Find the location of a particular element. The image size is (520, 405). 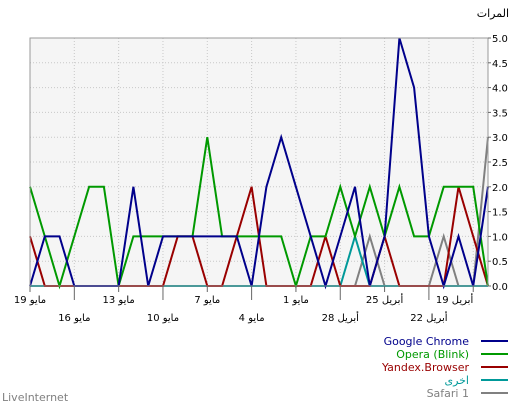

x-tick-label: 4 مايو is located at coordinates (252, 318).